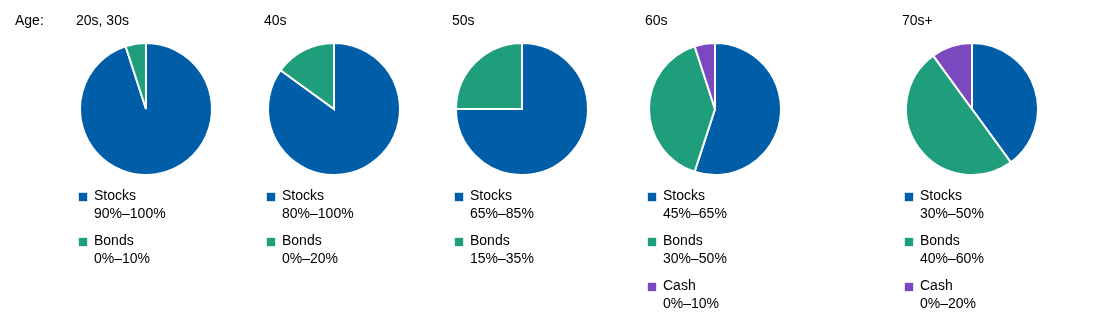 This screenshot has height=331, width=1100. What do you see at coordinates (656, 20) in the screenshot?
I see `chart-title: 60s` at bounding box center [656, 20].